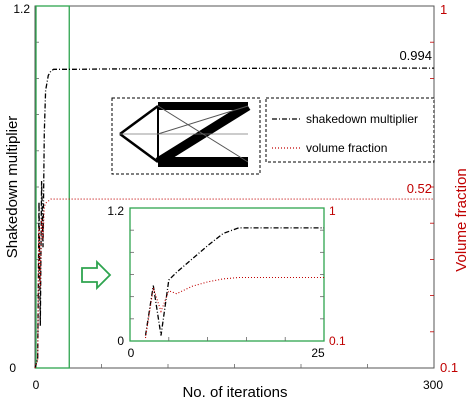  Describe the element at coordinates (322, 274) in the screenshot. I see `inset-right-ticks` at that location.